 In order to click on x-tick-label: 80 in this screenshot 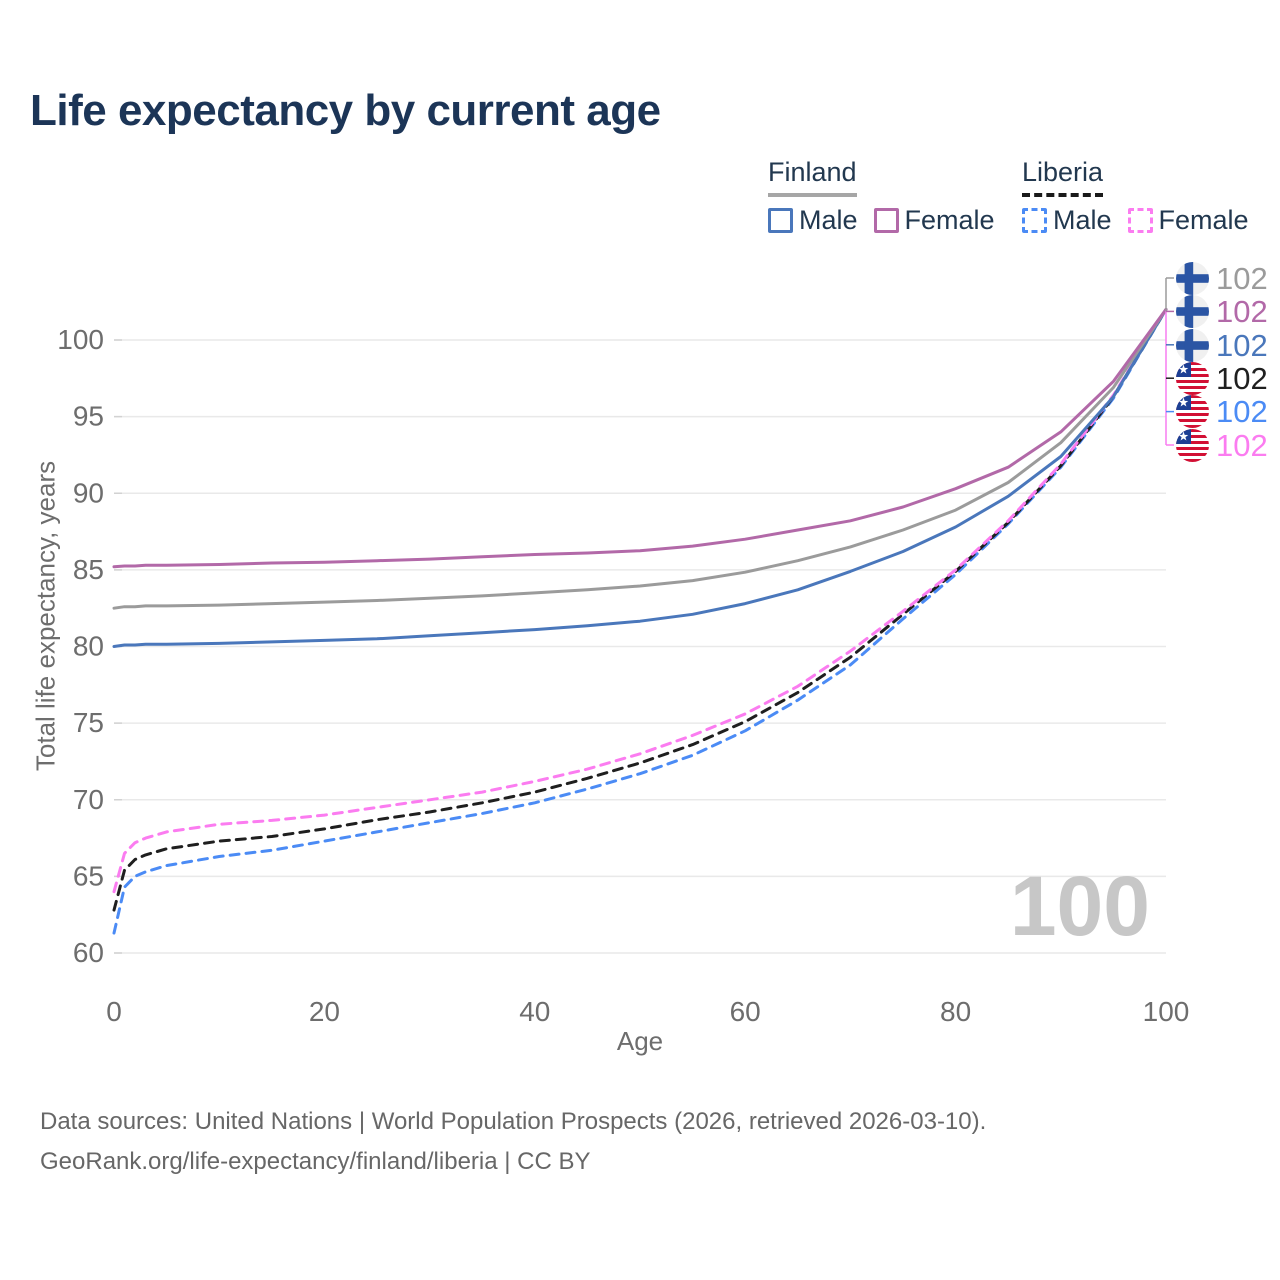, I will do `click(955, 1011)`.